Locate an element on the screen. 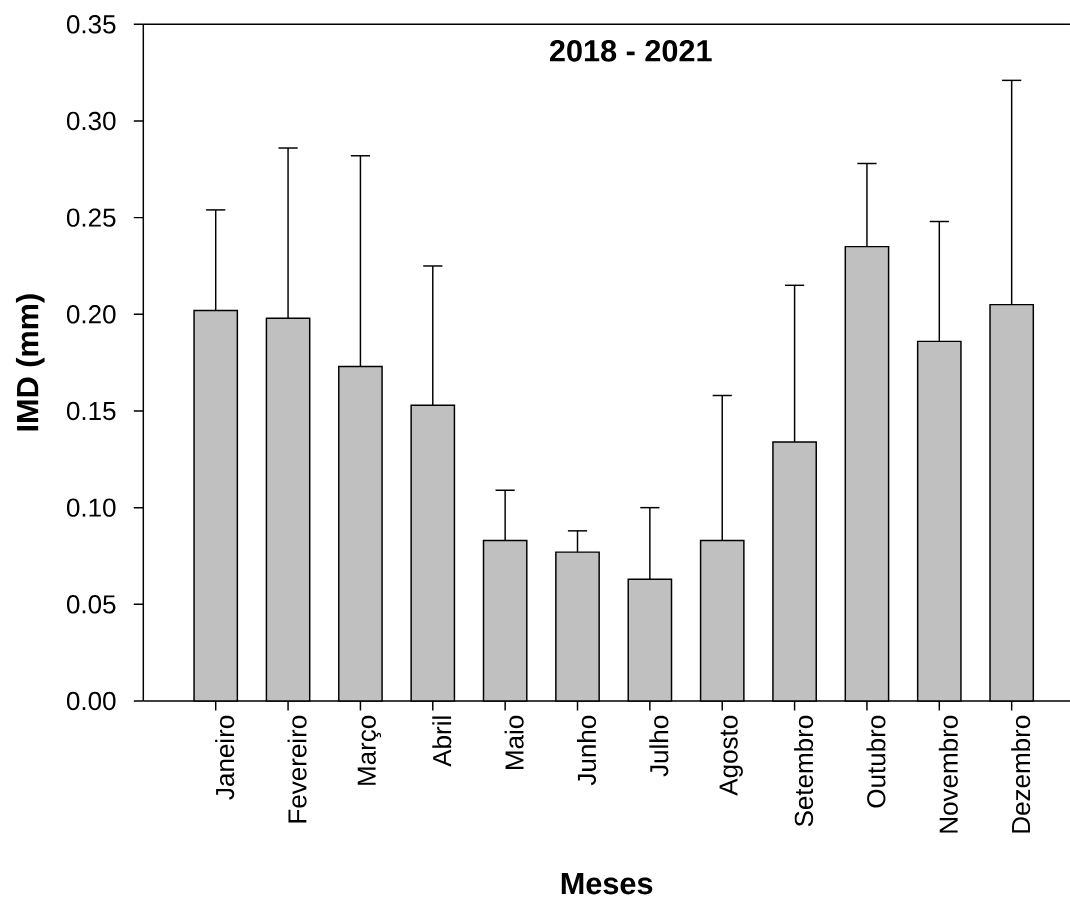 This screenshot has height=902, width=1070. chart-title: 2018 - 2021 is located at coordinates (630, 50).